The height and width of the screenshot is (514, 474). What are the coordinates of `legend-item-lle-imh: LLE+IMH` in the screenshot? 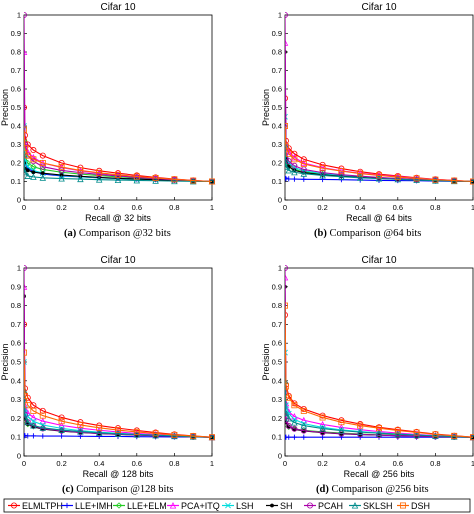 It's located at (87, 506).